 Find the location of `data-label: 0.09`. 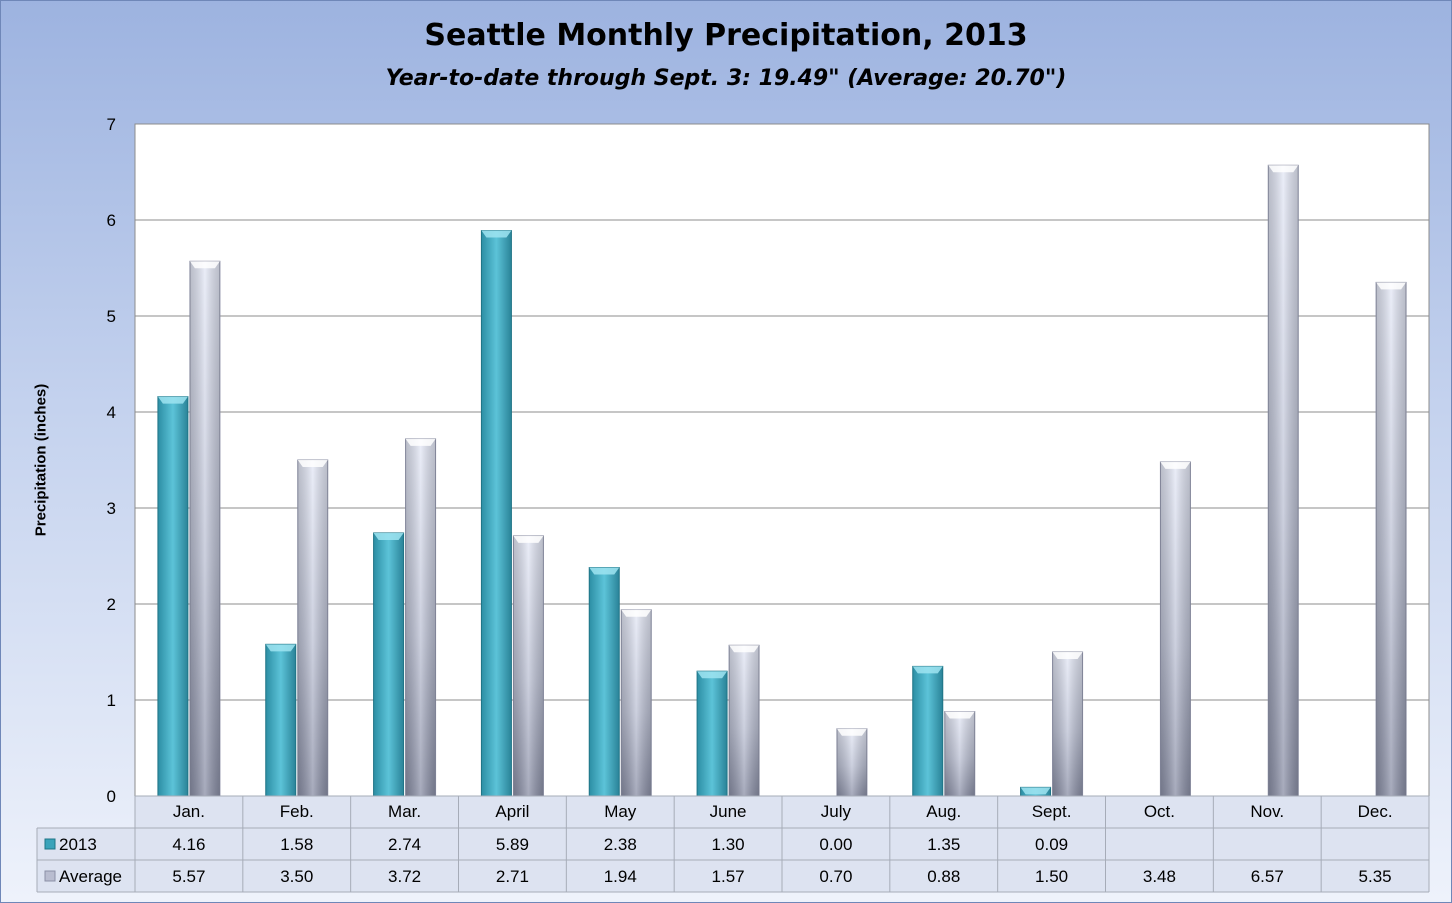

data-label: 0.09 is located at coordinates (1051, 844).